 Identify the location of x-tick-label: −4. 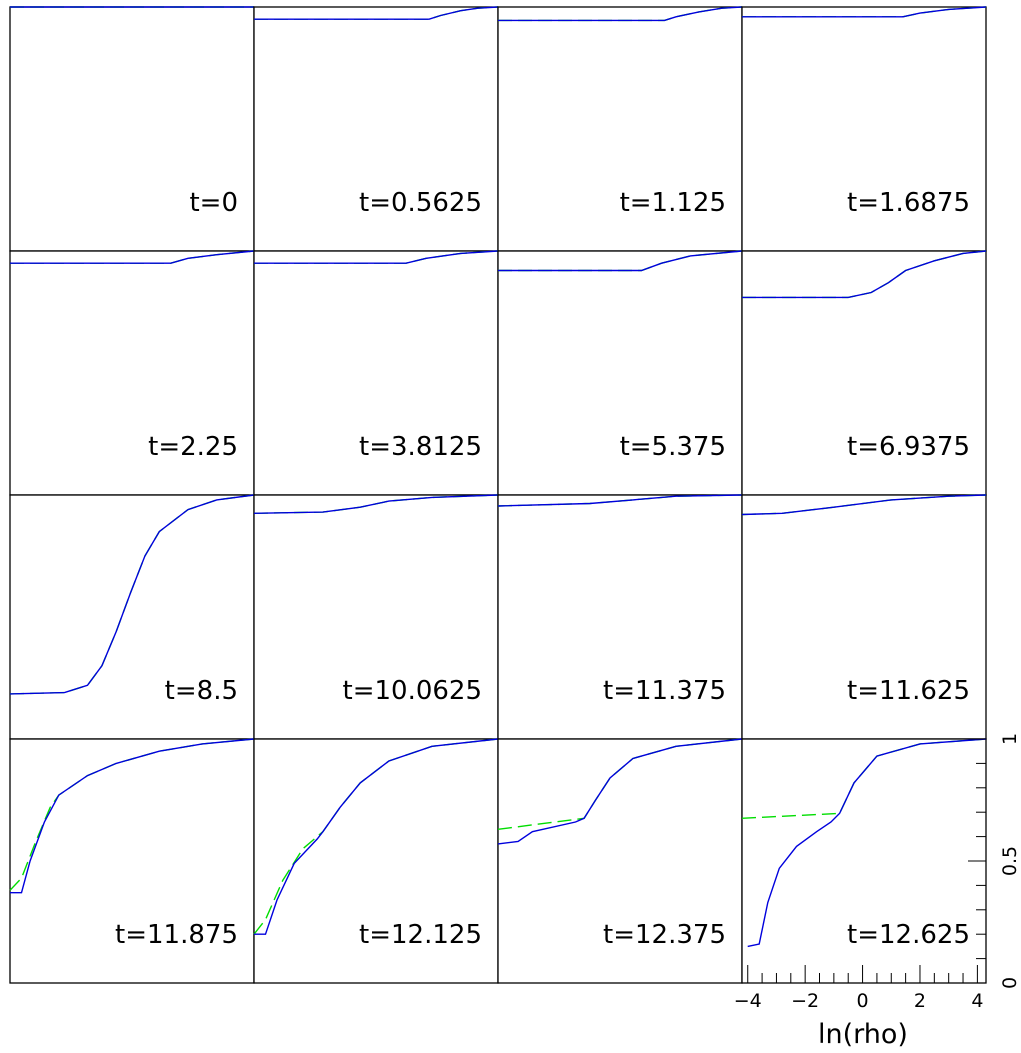
(748, 1001).